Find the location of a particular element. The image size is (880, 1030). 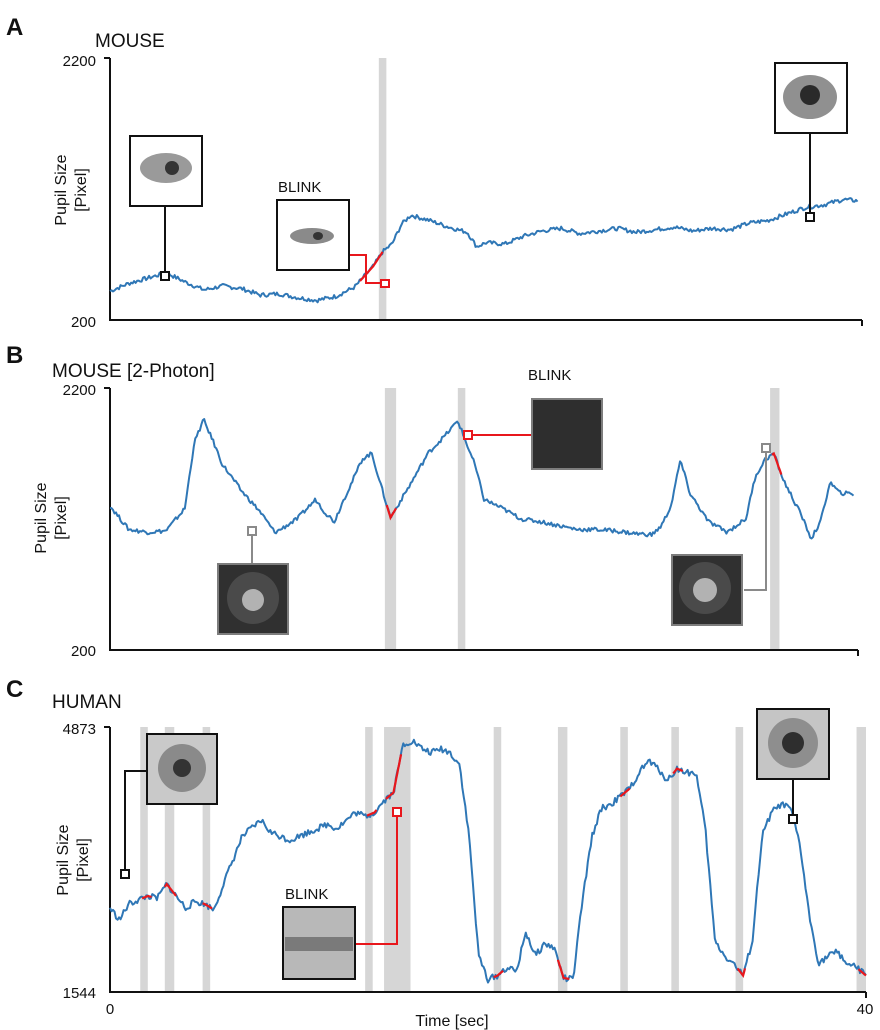

panel-b-pupil-trace is located at coordinates (482, 479).